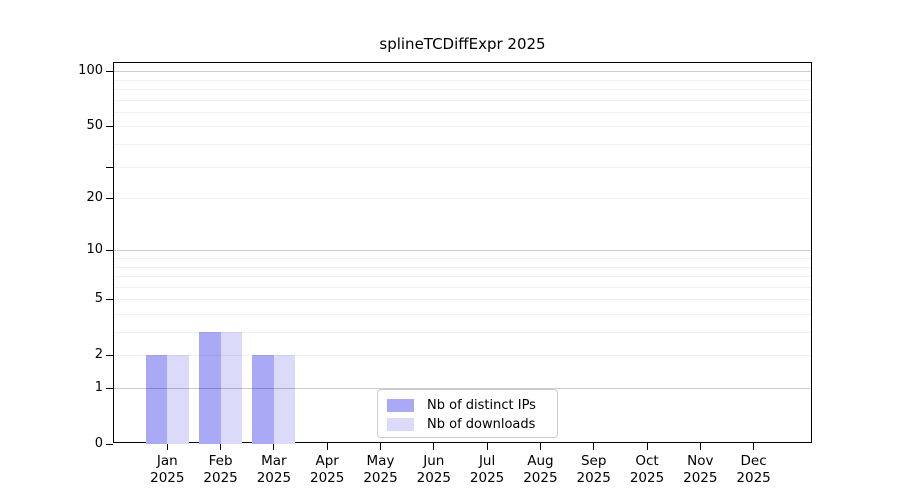  What do you see at coordinates (540, 469) in the screenshot?
I see `x-axis-label-aug: Aug 2025` at bounding box center [540, 469].